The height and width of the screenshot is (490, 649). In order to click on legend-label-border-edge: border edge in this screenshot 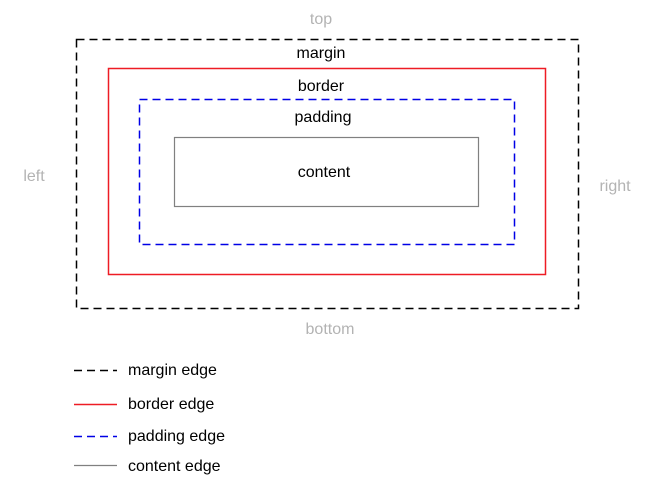, I will do `click(171, 404)`.